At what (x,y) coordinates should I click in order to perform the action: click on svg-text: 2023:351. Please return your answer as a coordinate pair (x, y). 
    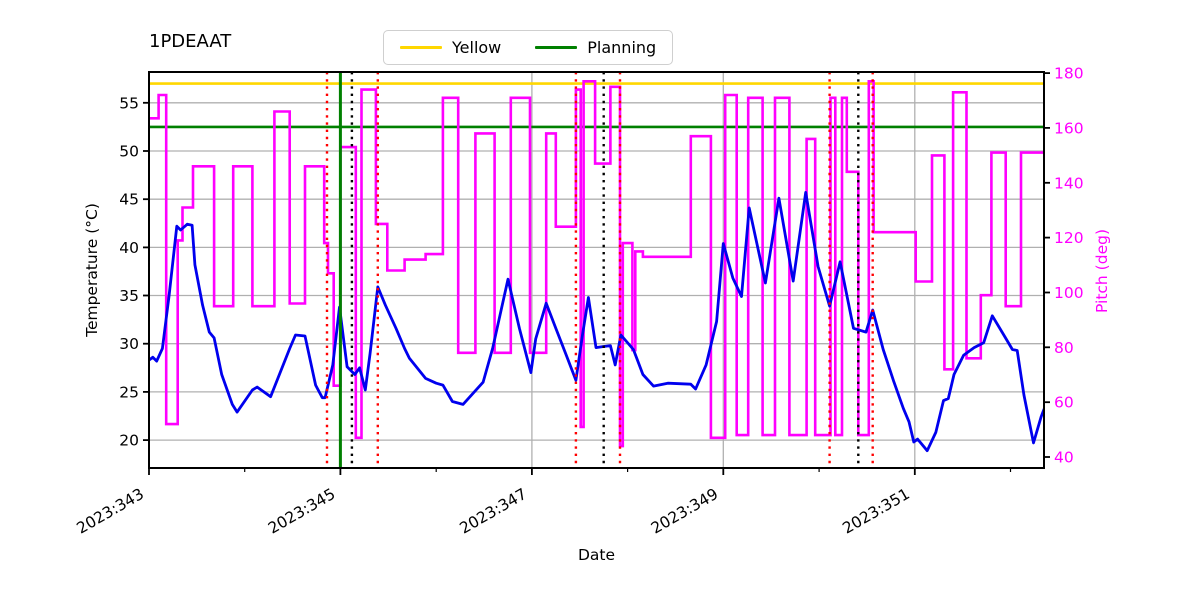
    Looking at the image, I should click on (875, 511).